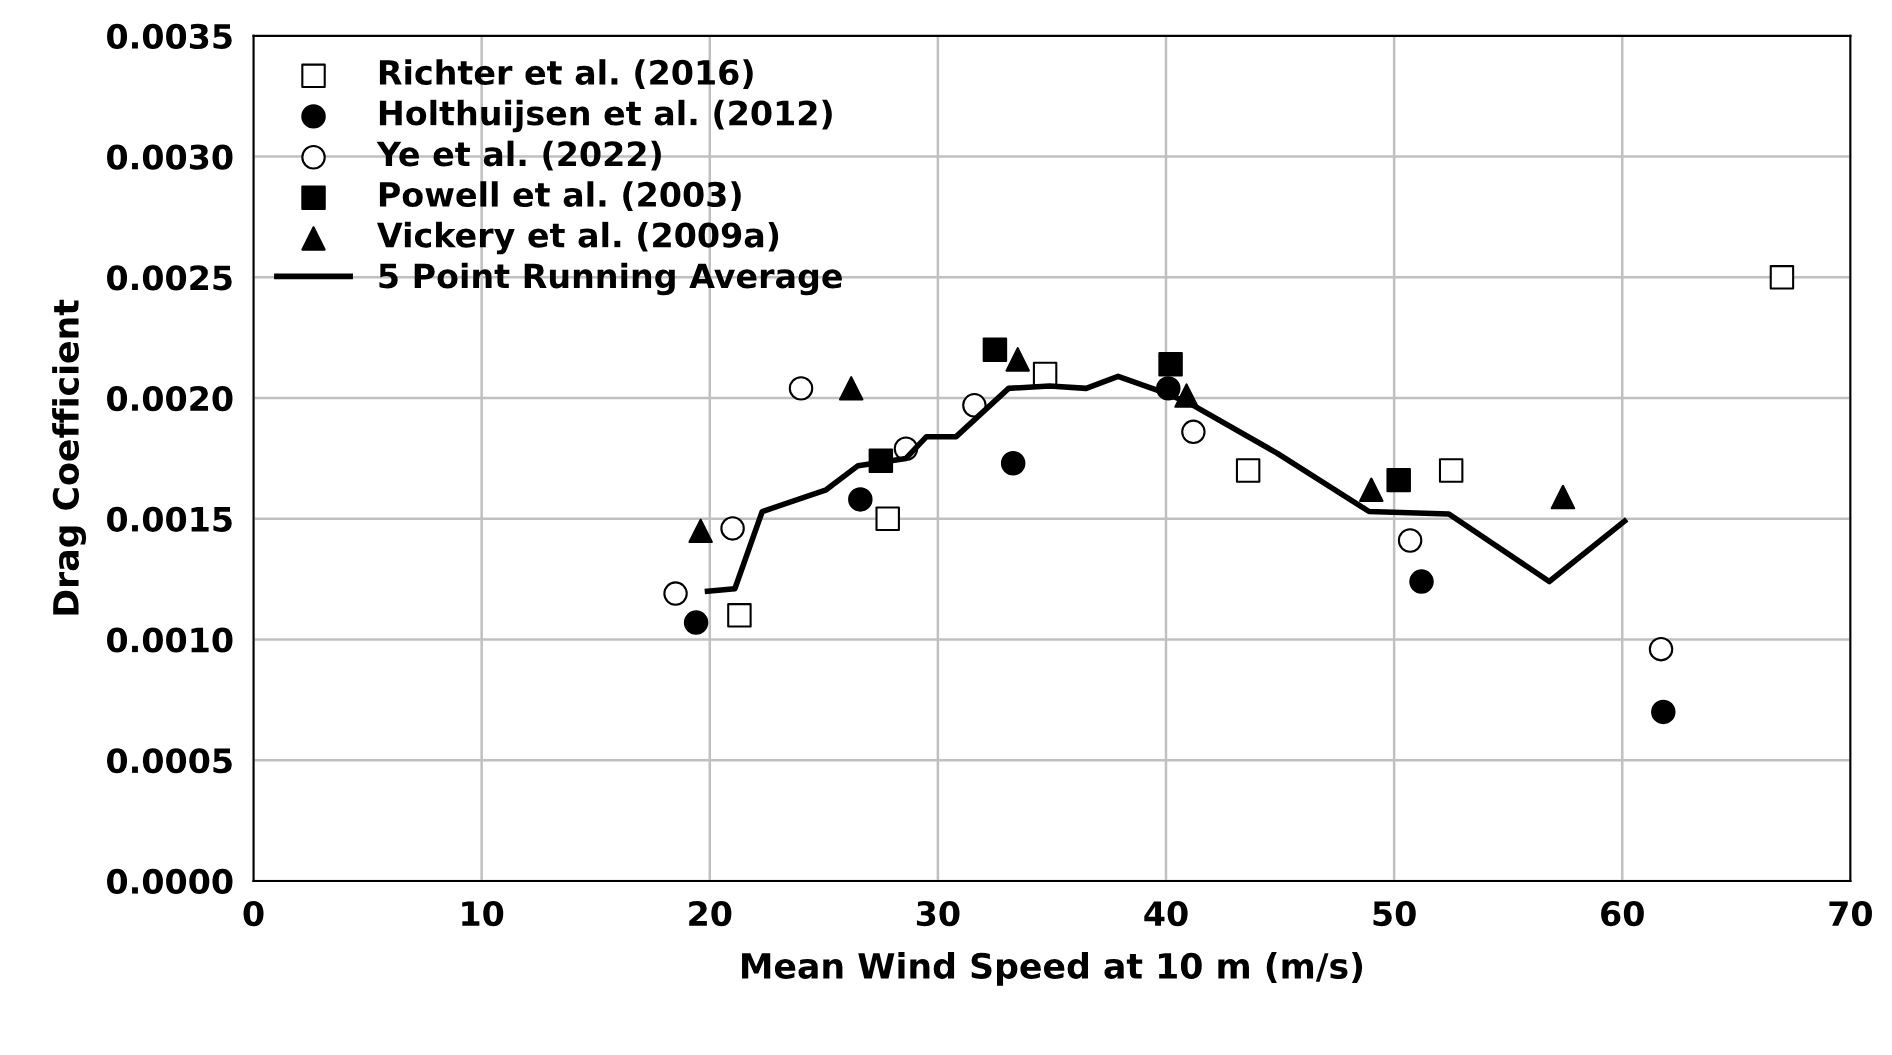  What do you see at coordinates (253, 913) in the screenshot?
I see `x-tick-label: 0` at bounding box center [253, 913].